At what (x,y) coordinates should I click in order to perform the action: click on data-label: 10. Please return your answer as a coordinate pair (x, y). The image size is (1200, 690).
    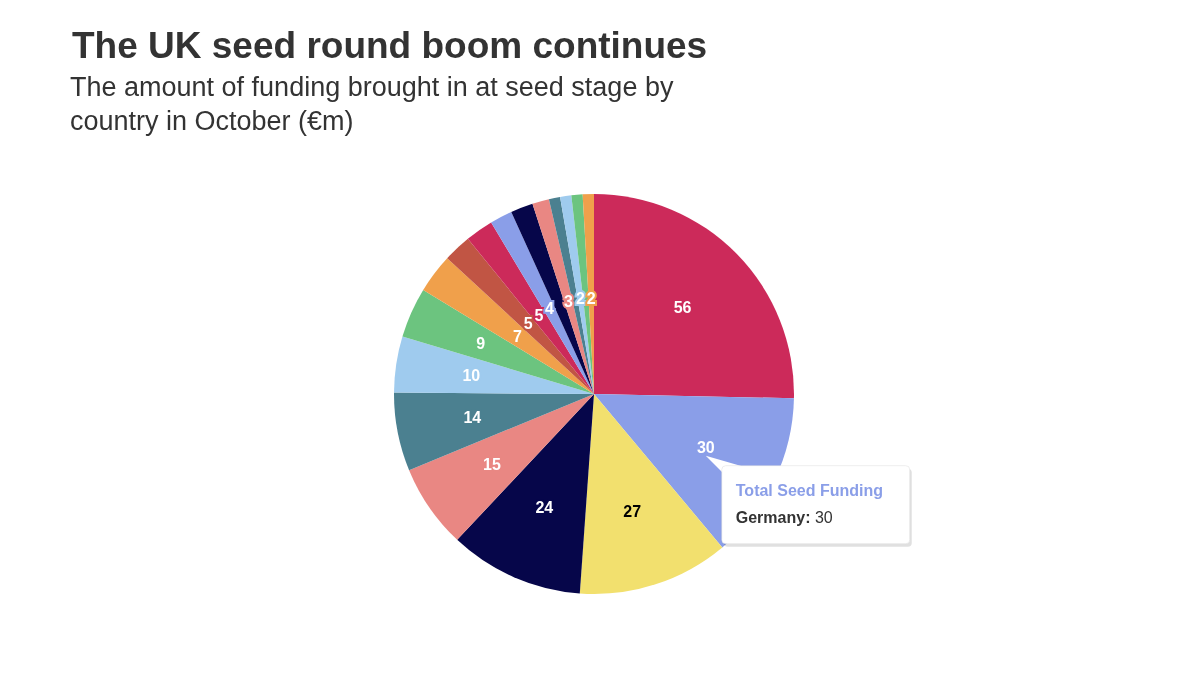
    Looking at the image, I should click on (471, 376).